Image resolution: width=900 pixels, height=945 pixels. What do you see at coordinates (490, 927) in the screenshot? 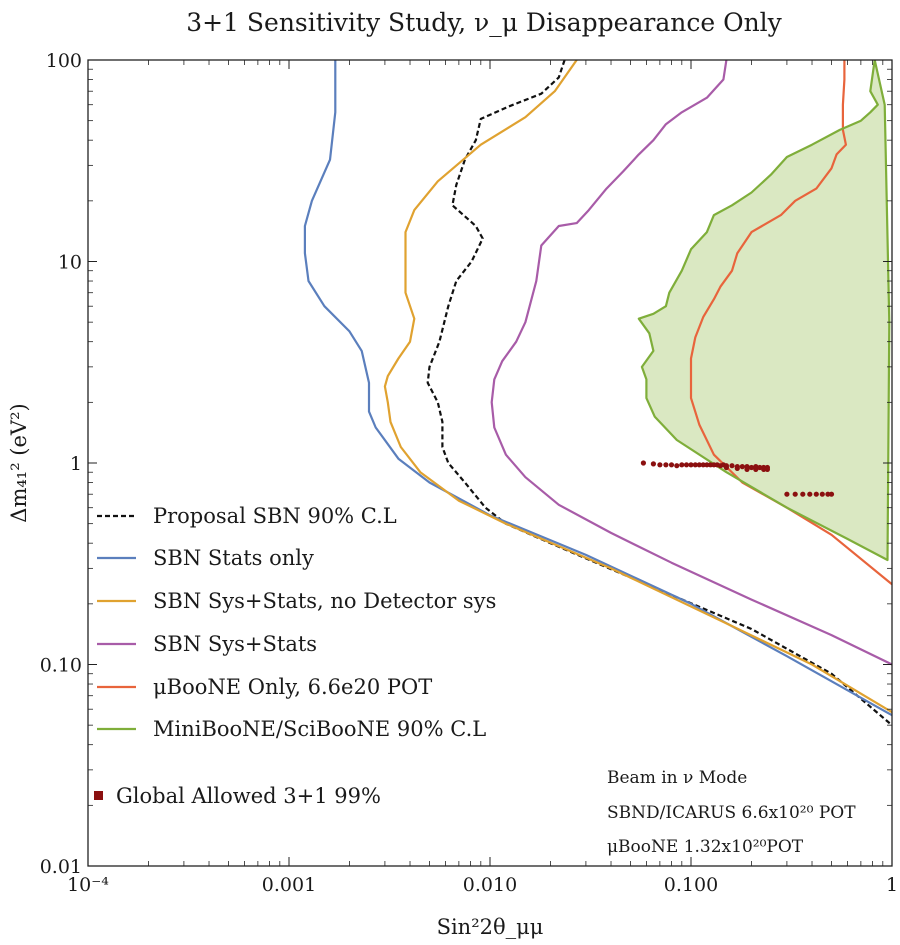
I see `x-axis-label: Sin²2θ_μμ` at bounding box center [490, 927].